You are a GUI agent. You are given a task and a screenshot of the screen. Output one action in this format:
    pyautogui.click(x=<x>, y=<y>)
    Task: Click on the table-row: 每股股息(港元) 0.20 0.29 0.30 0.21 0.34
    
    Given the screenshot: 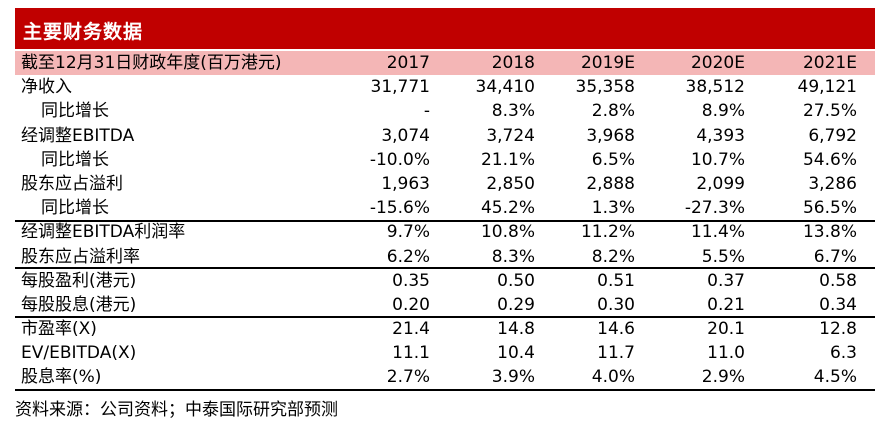 What is the action you would take?
    pyautogui.click(x=445, y=305)
    